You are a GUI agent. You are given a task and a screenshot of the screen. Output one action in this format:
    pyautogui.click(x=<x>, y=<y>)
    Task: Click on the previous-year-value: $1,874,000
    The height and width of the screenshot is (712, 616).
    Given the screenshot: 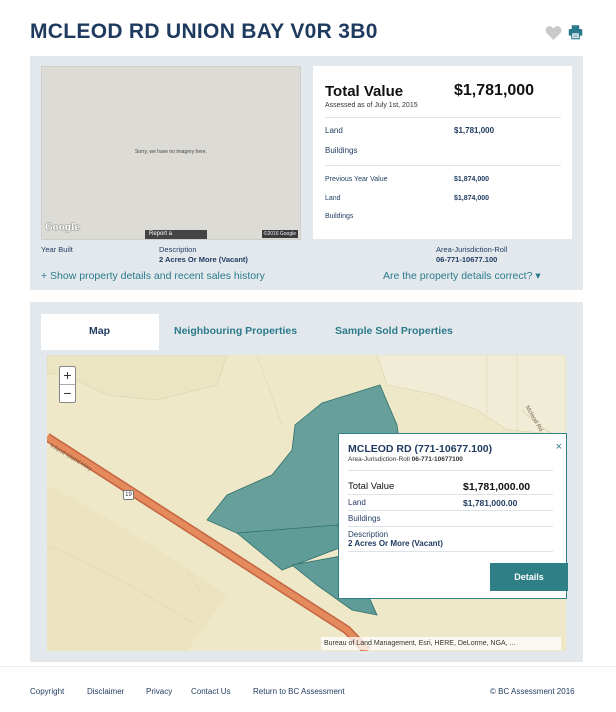 What is the action you would take?
    pyautogui.click(x=472, y=179)
    